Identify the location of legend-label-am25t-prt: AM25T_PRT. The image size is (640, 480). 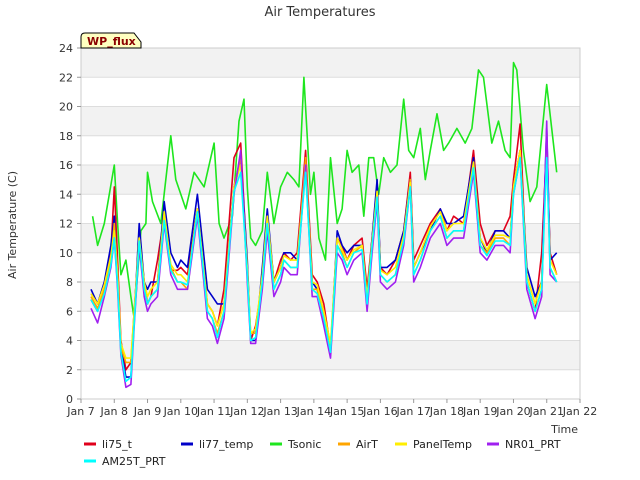
(134, 461).